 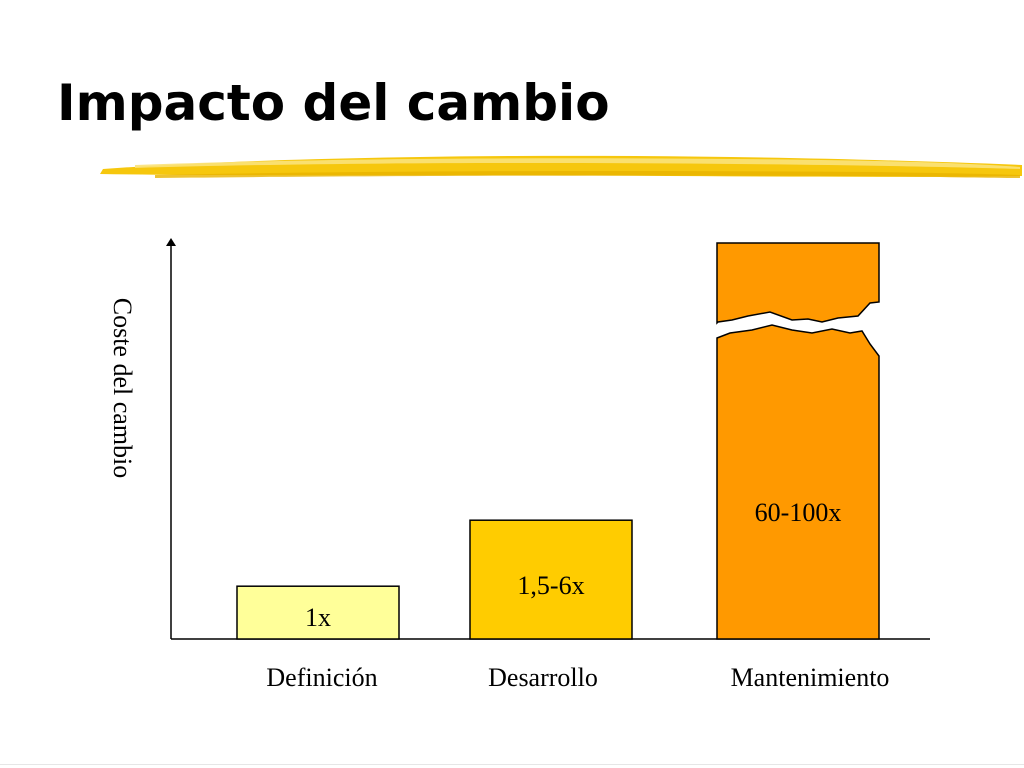 What do you see at coordinates (122, 388) in the screenshot?
I see `y-axis-label: Coste del cambio` at bounding box center [122, 388].